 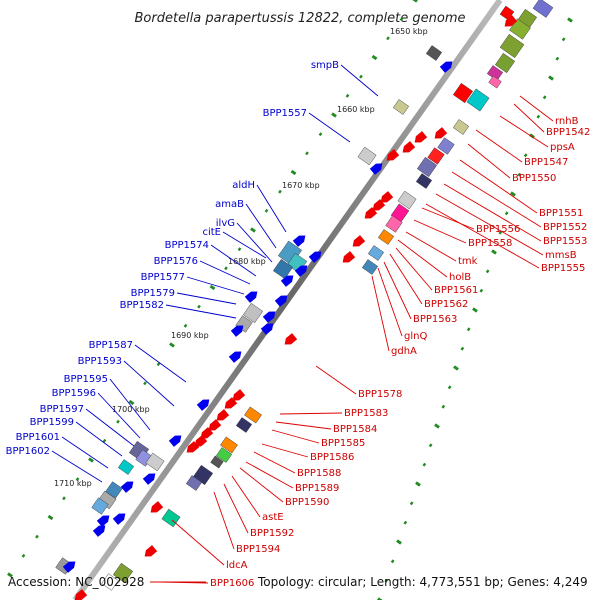 What do you see at coordinates (258, 549) in the screenshot?
I see `gene-label: BPP1594` at bounding box center [258, 549].